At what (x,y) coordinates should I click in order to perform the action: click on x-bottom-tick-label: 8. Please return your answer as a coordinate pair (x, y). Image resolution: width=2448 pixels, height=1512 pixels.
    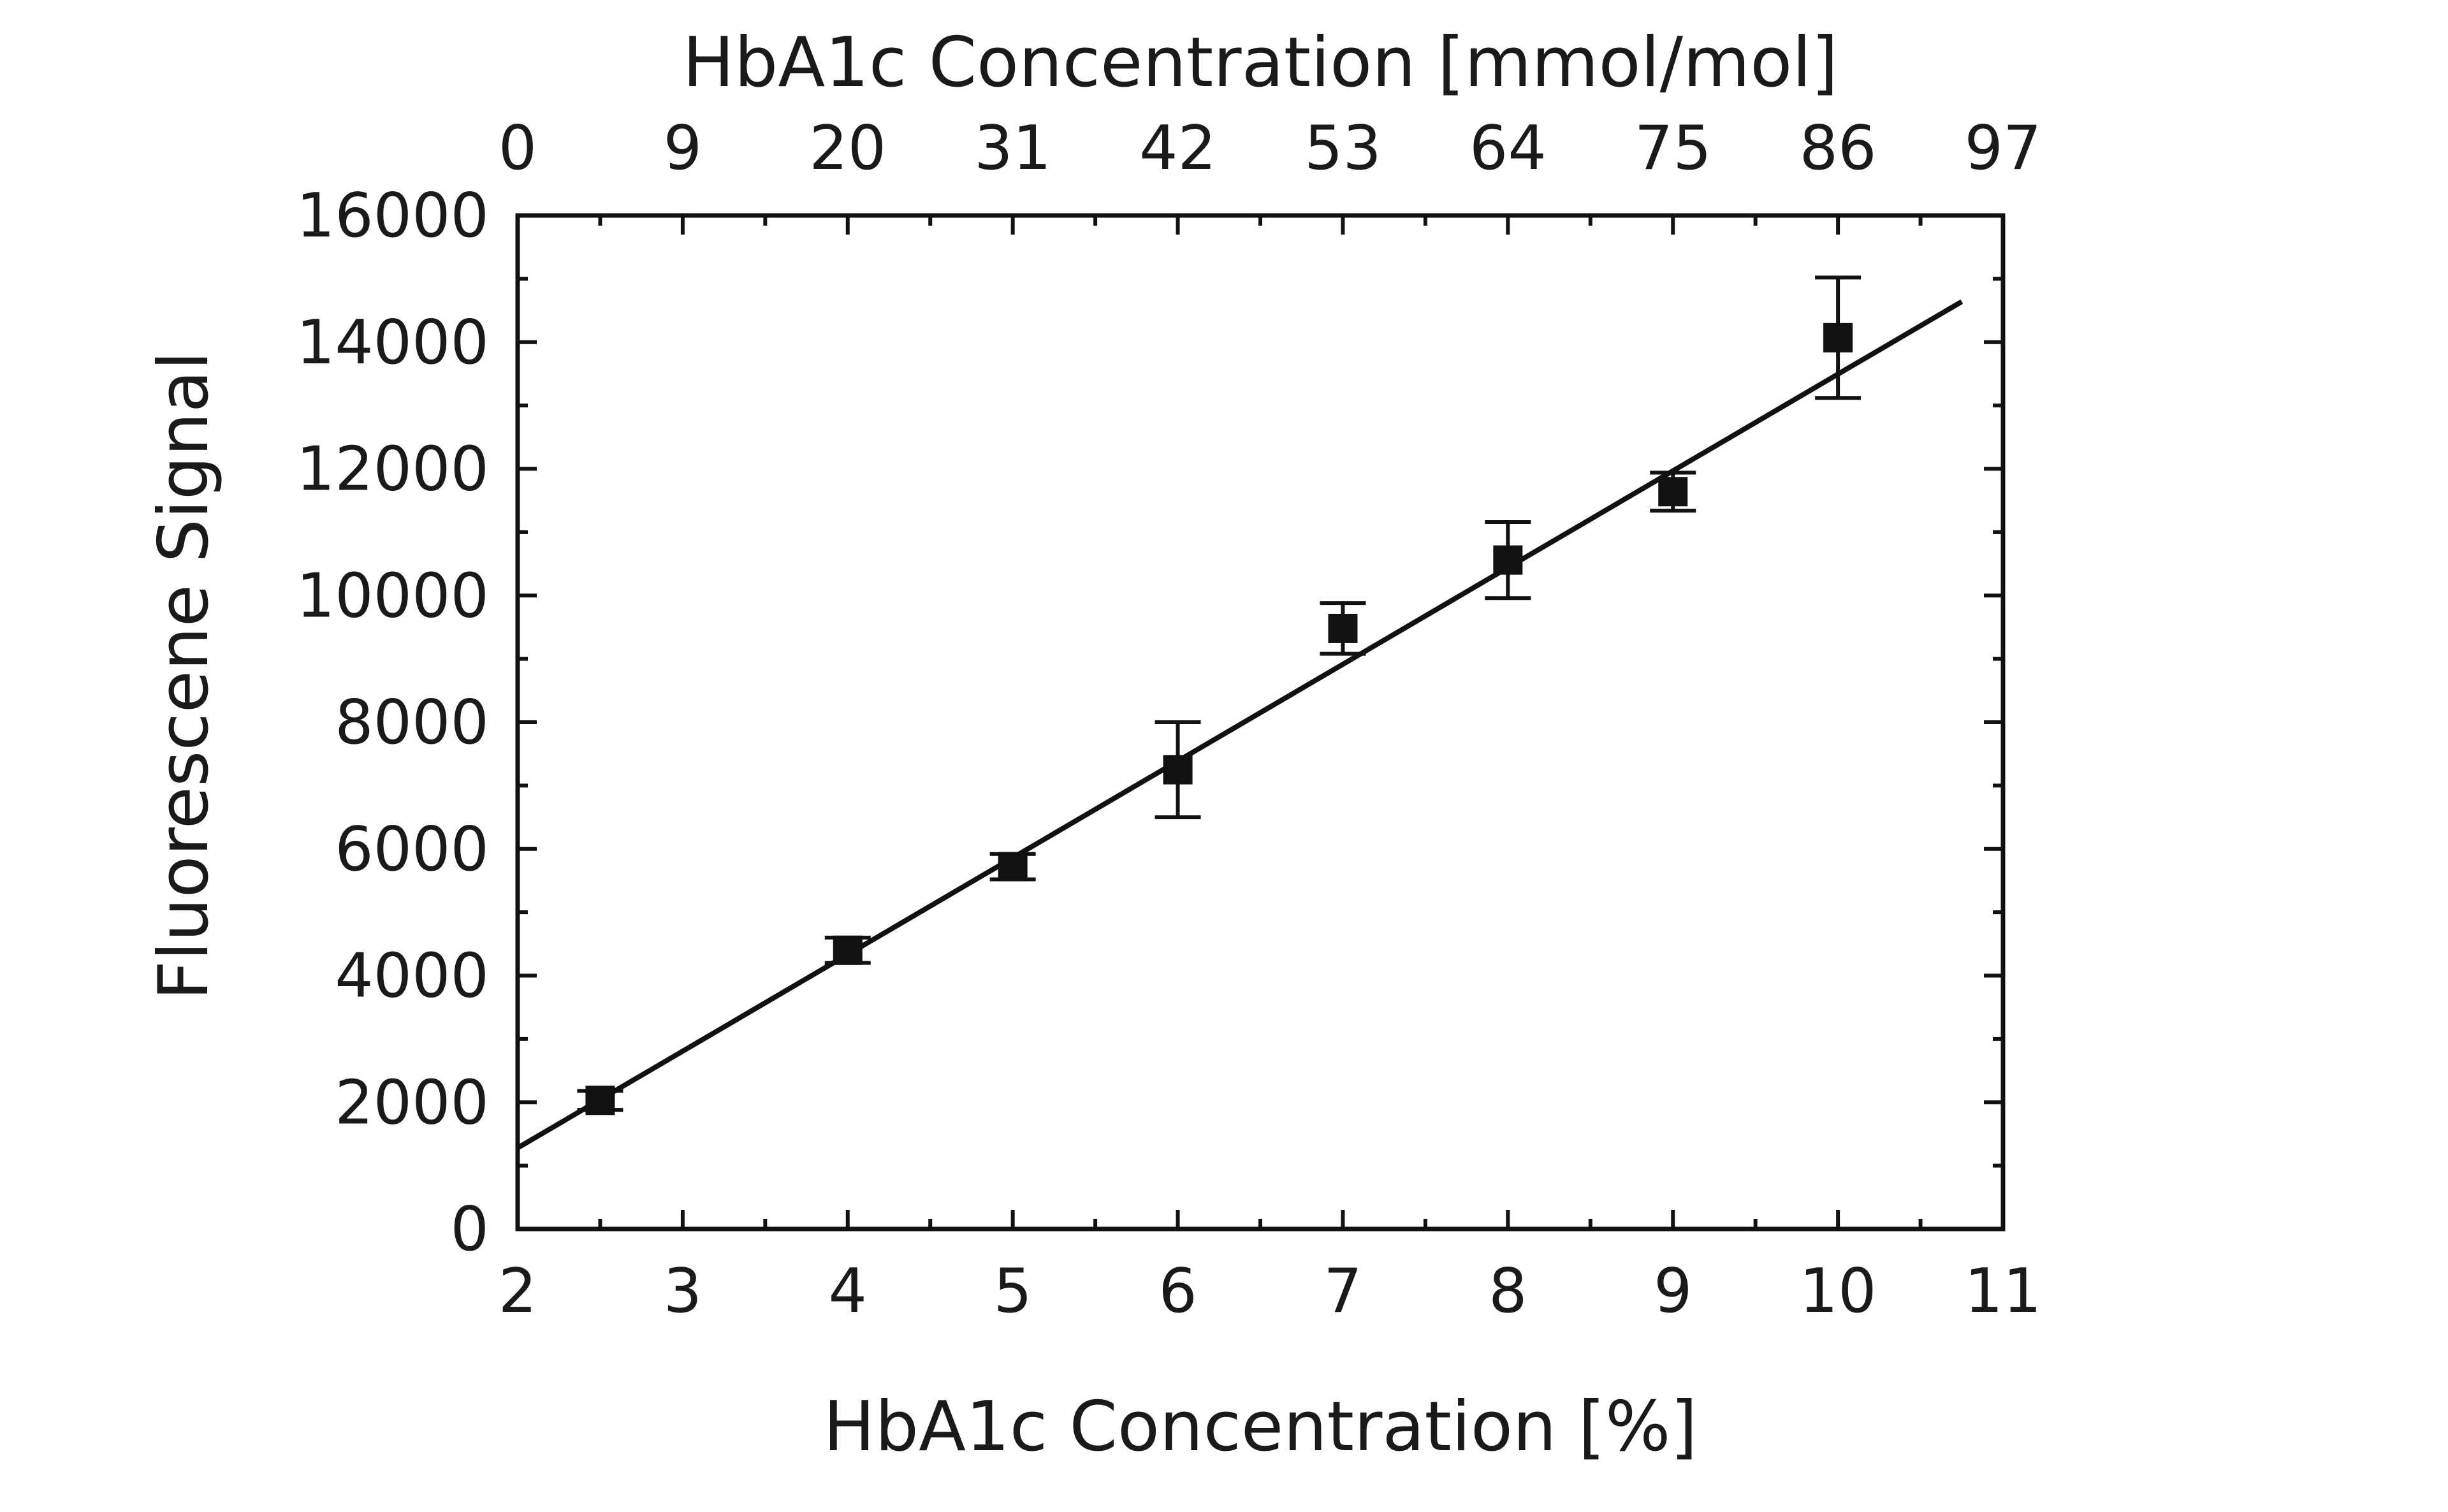
    Looking at the image, I should click on (1508, 1292).